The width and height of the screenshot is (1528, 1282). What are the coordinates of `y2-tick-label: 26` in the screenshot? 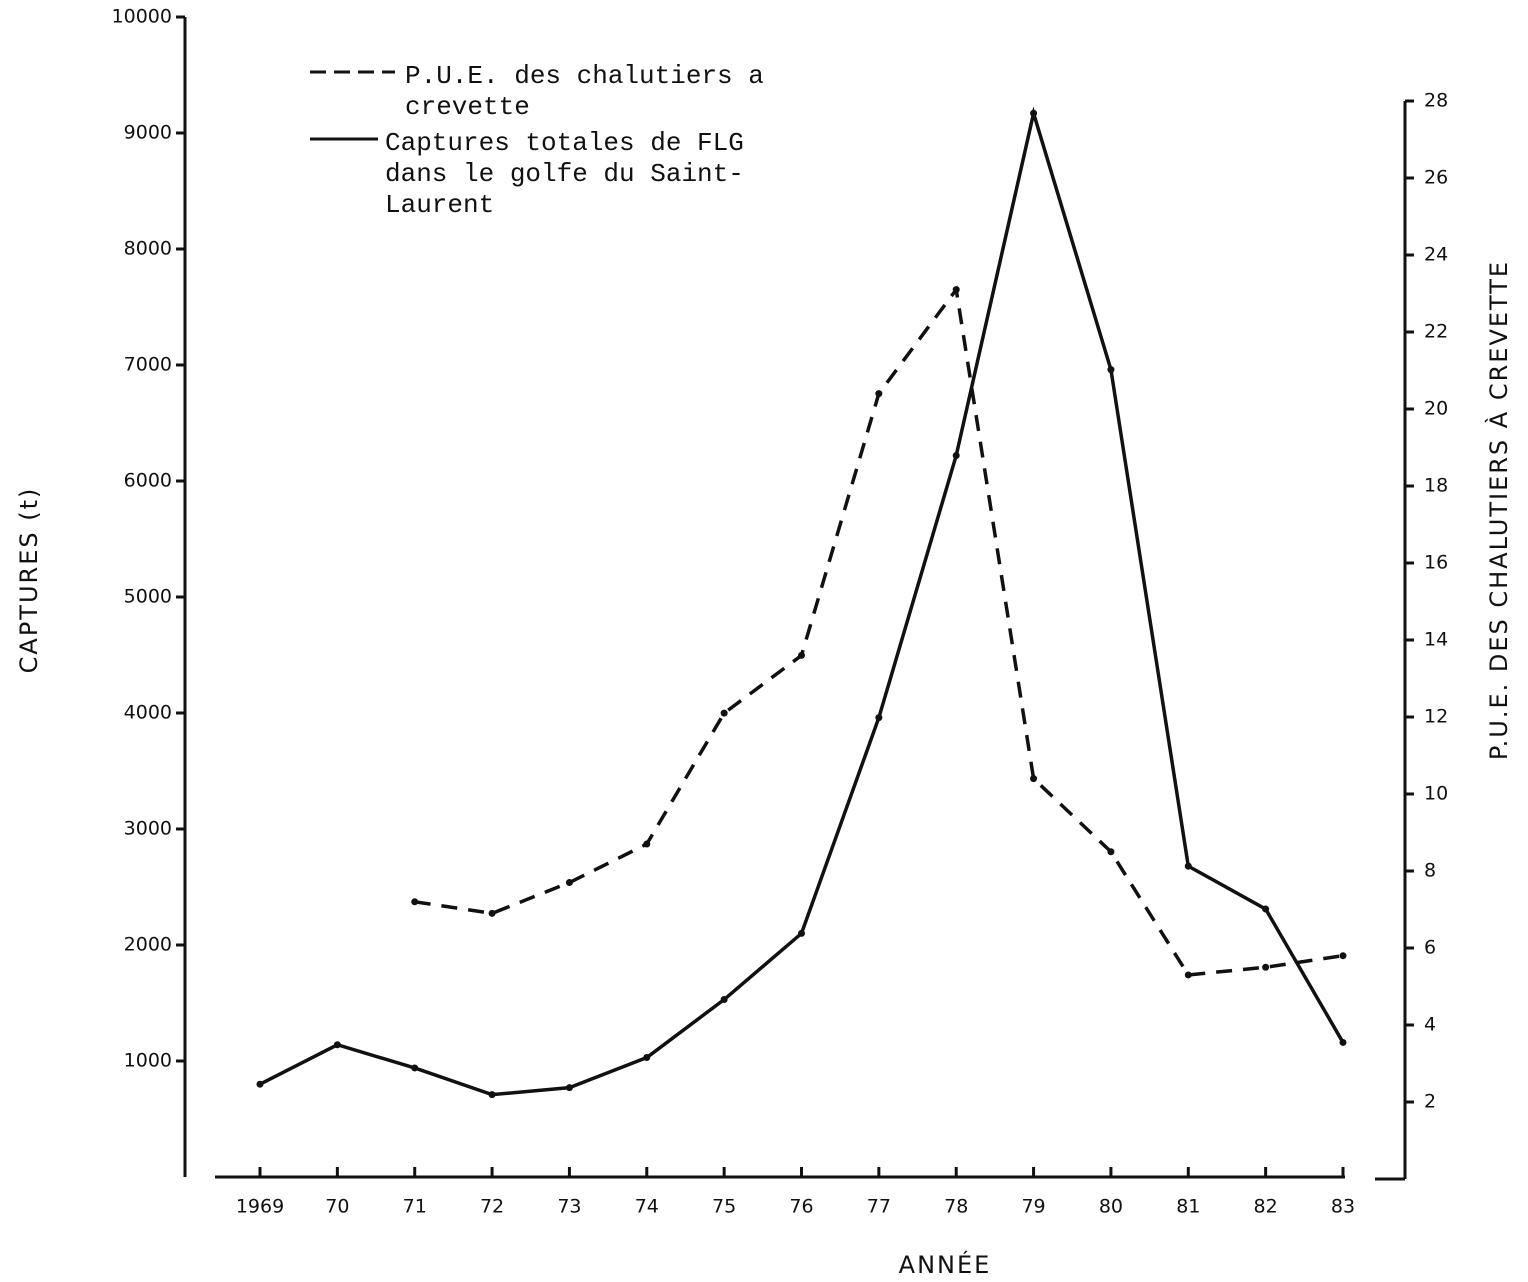 It's located at (1436, 178).